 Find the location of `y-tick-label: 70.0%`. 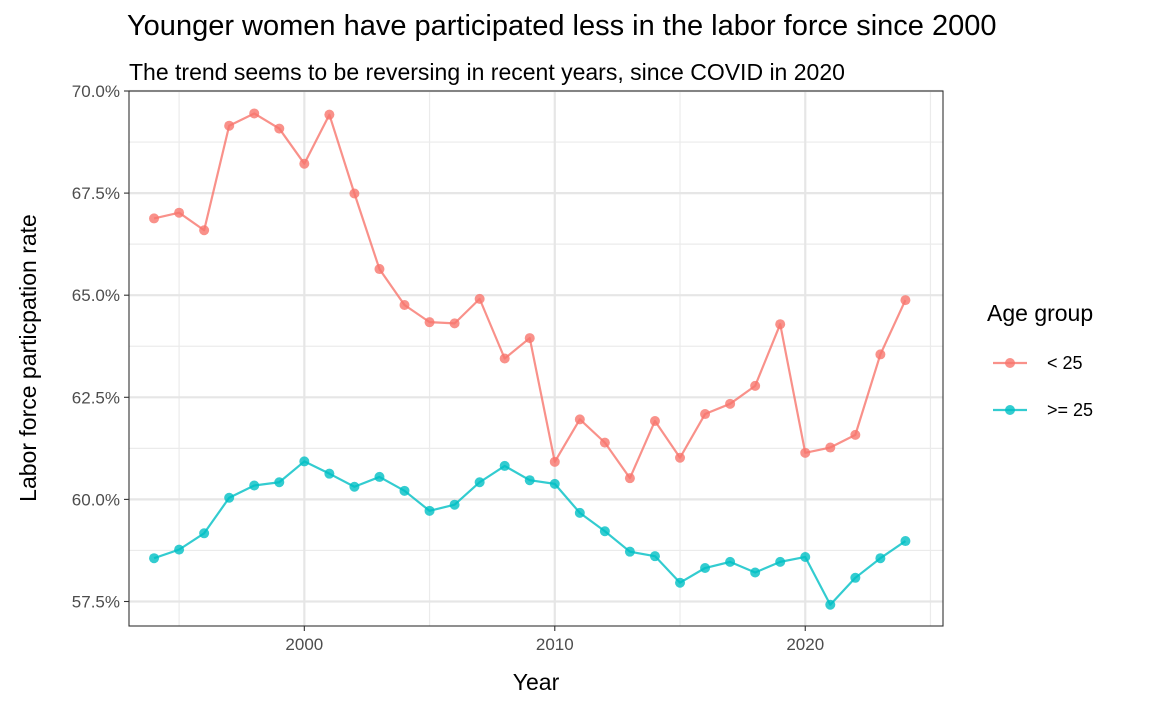

y-tick-label: 70.0% is located at coordinates (96, 91).